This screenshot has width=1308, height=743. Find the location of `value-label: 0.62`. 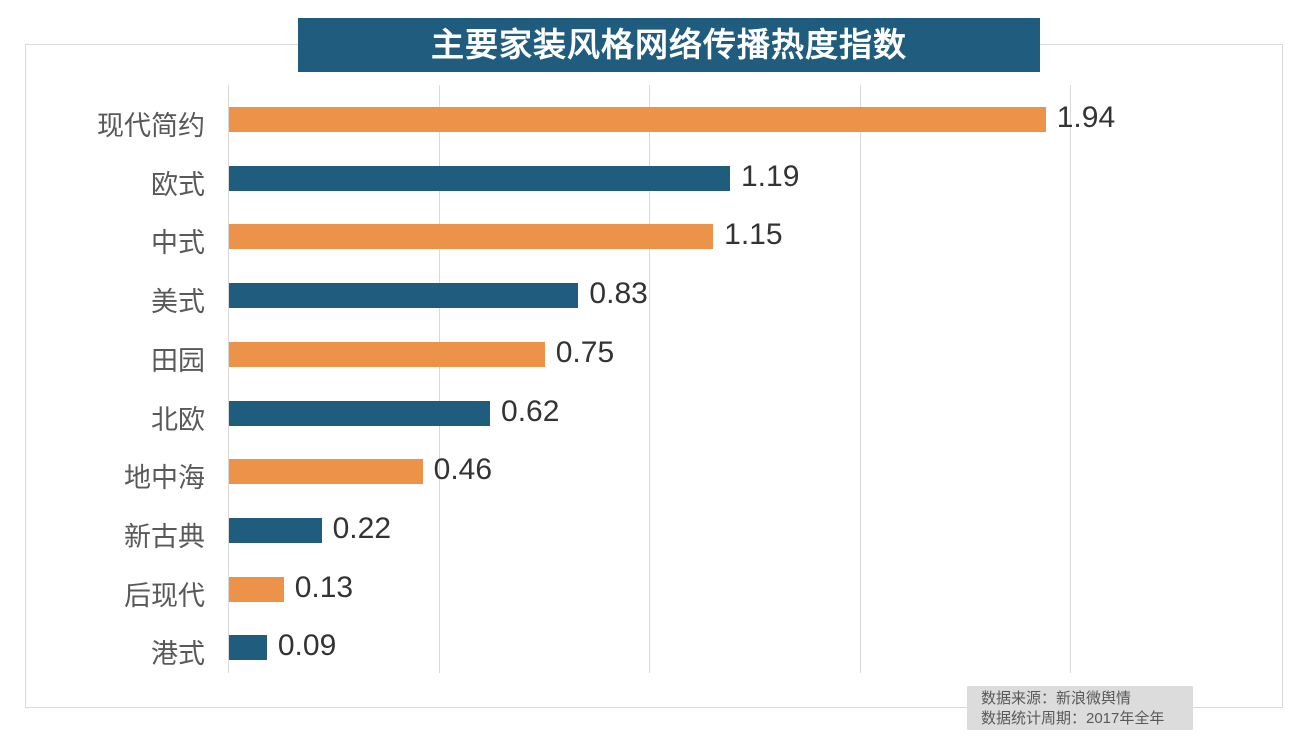

value-label: 0.62 is located at coordinates (530, 411).